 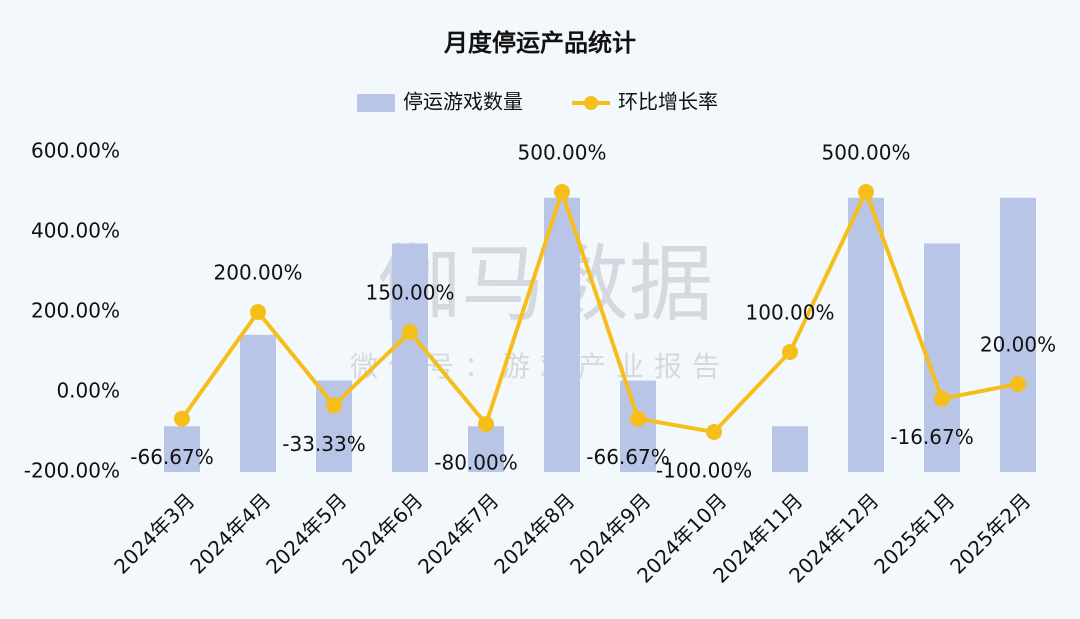 I want to click on y-tick-label: 200.00%, so click(x=75, y=311).